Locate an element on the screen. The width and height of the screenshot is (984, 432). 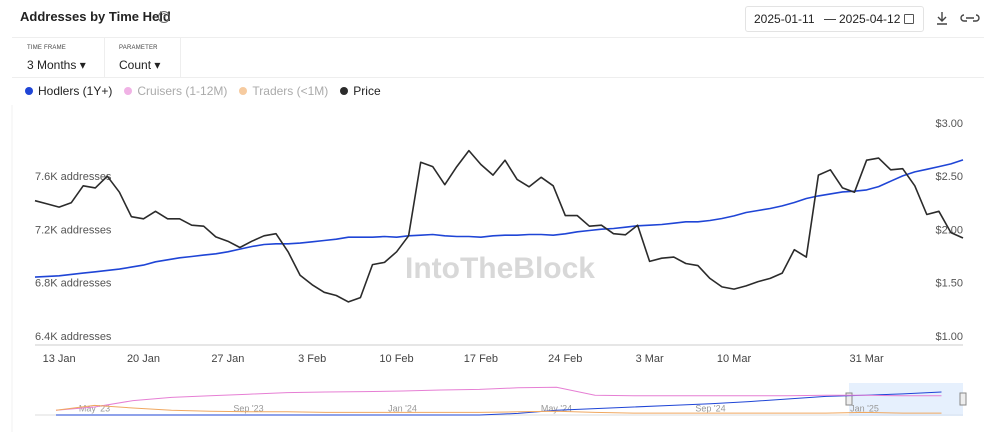
controls: TIME FRAME 3 Months ▾ PARAMETER Count ▾ is located at coordinates (498, 57).